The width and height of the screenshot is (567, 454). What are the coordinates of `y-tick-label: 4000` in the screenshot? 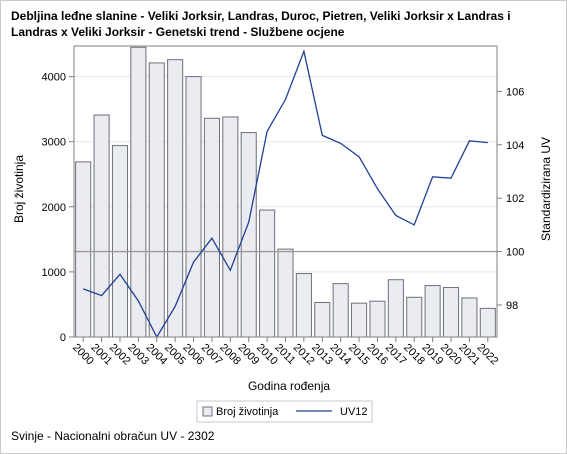 It's located at (54, 78).